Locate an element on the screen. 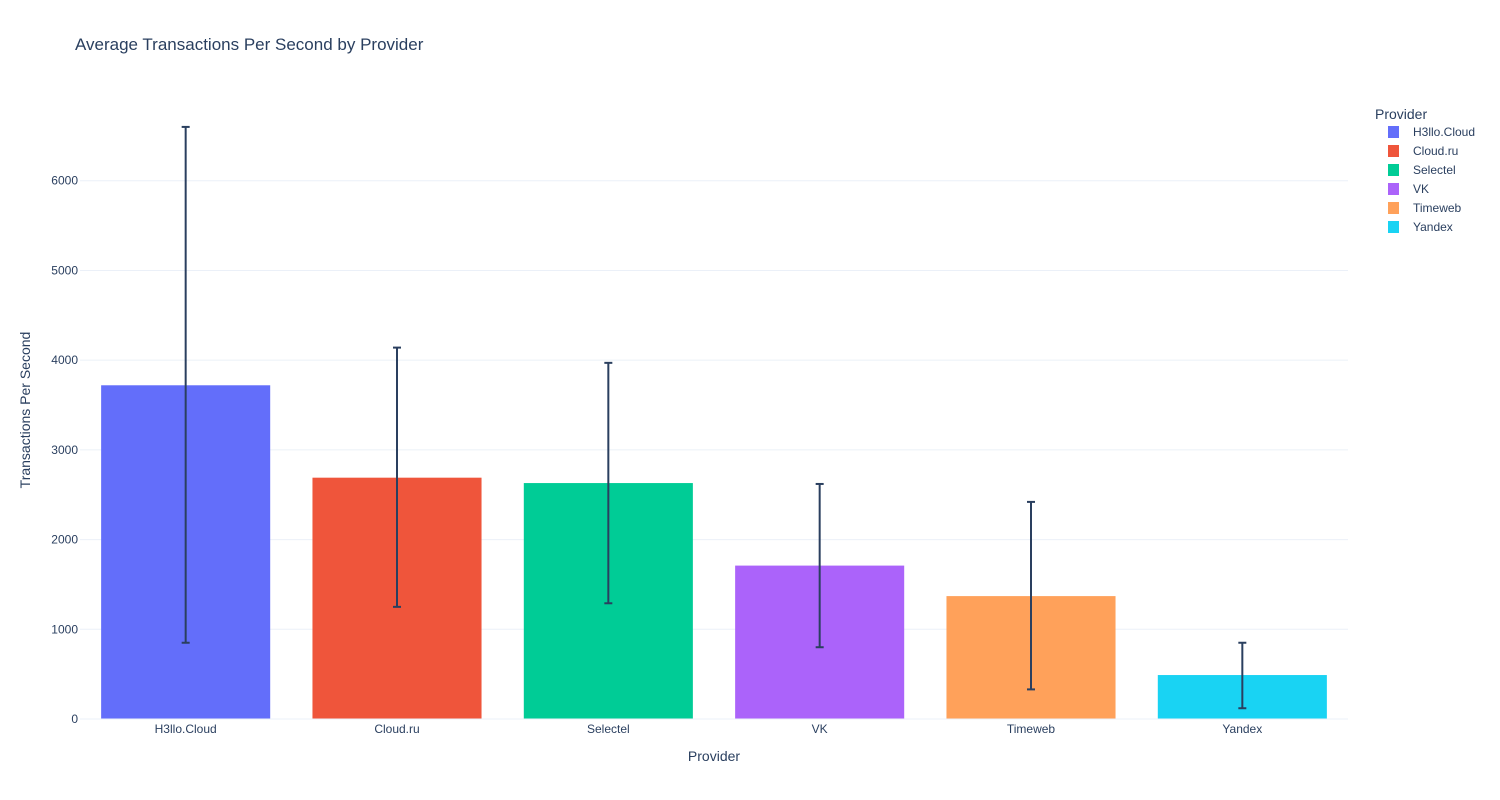 The image size is (1500, 800). y-tick-label: 3000 is located at coordinates (64, 450).